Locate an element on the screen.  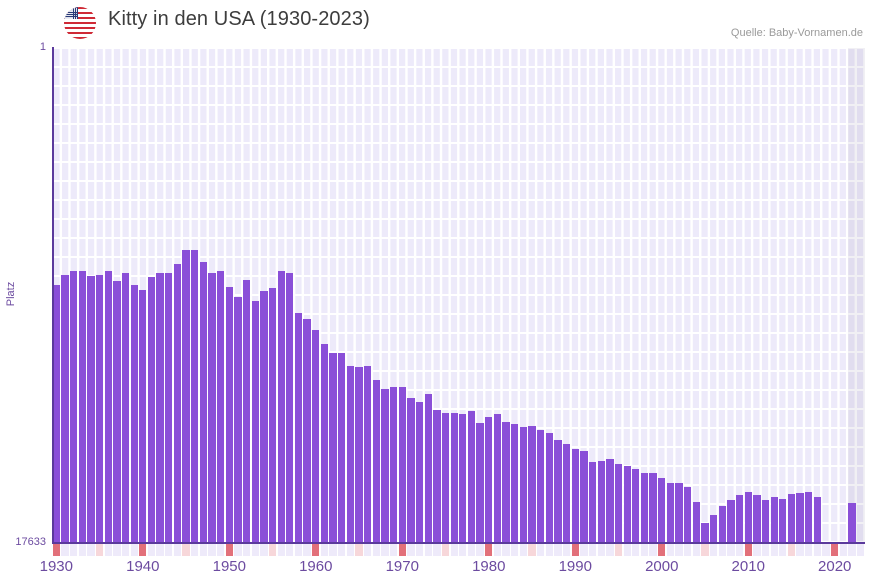
y-axis-top-label: 1 is located at coordinates (42, 47).